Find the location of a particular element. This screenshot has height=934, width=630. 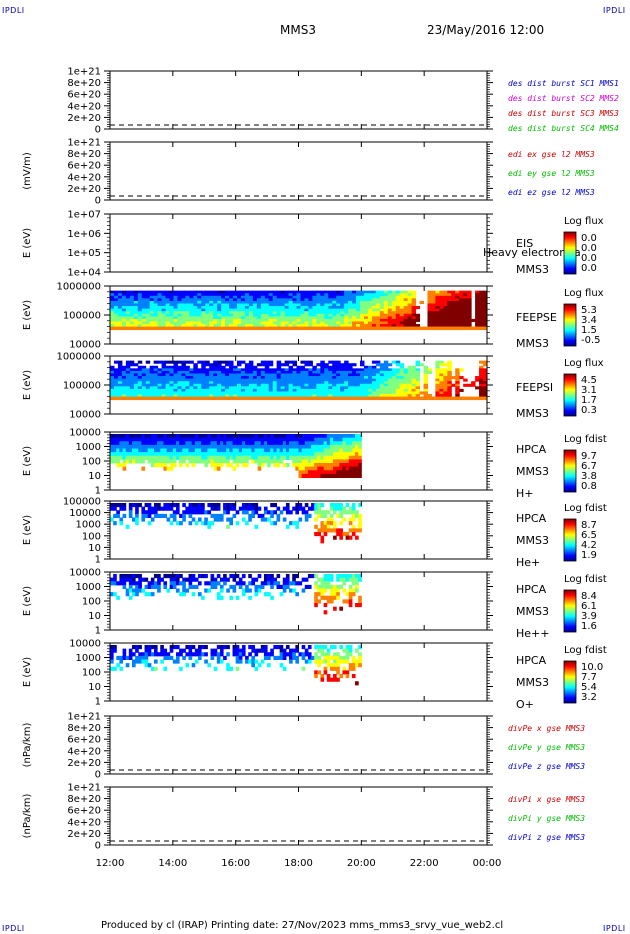

y-tick-label: 100000 is located at coordinates (82, 386).